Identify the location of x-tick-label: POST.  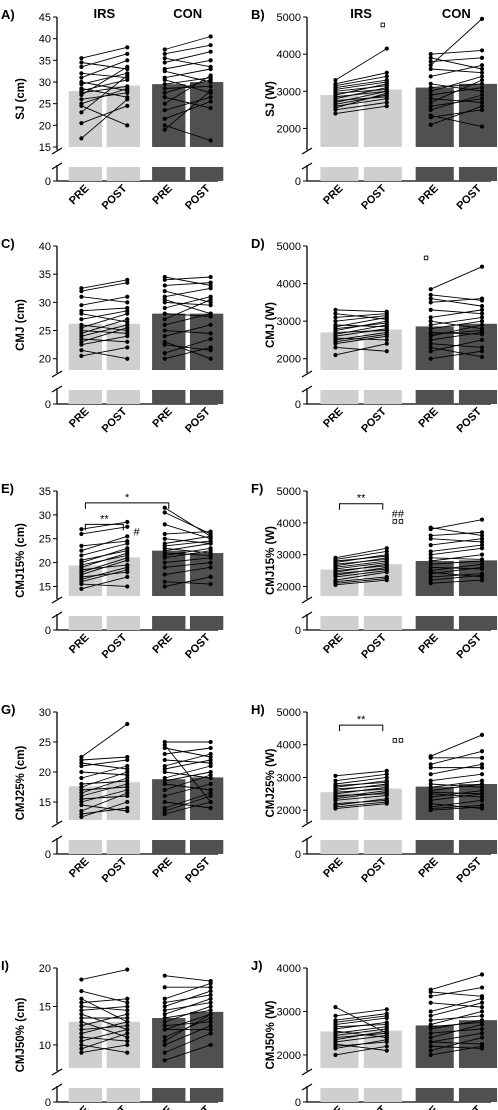
(115, 646).